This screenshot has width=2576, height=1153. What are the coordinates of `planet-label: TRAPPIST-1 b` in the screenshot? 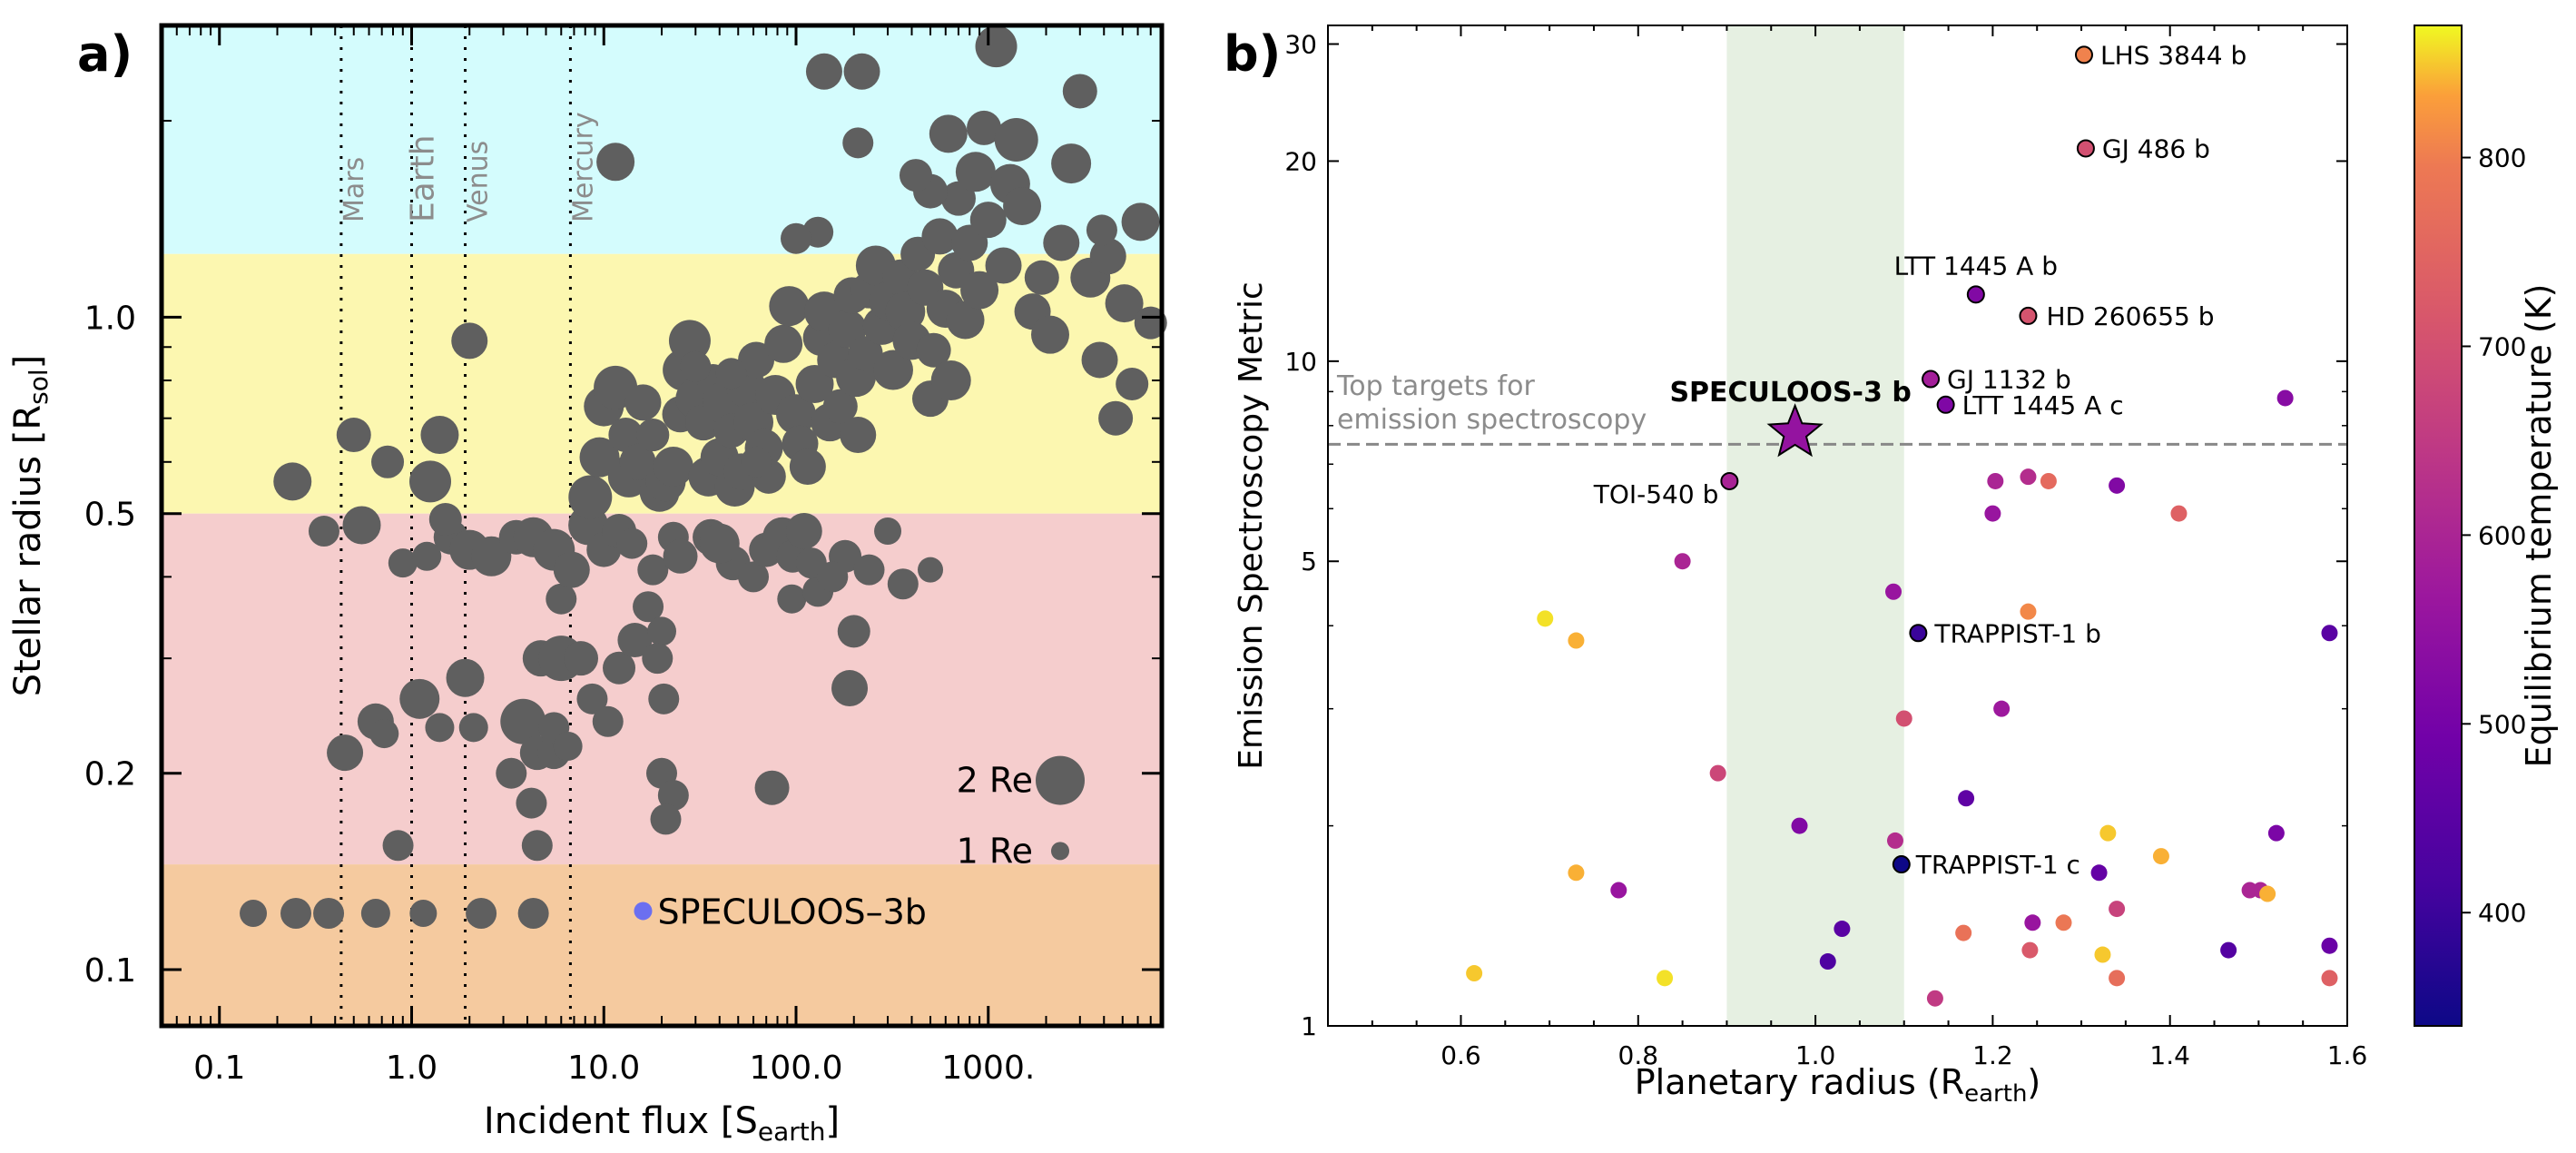 It's located at (2017, 633).